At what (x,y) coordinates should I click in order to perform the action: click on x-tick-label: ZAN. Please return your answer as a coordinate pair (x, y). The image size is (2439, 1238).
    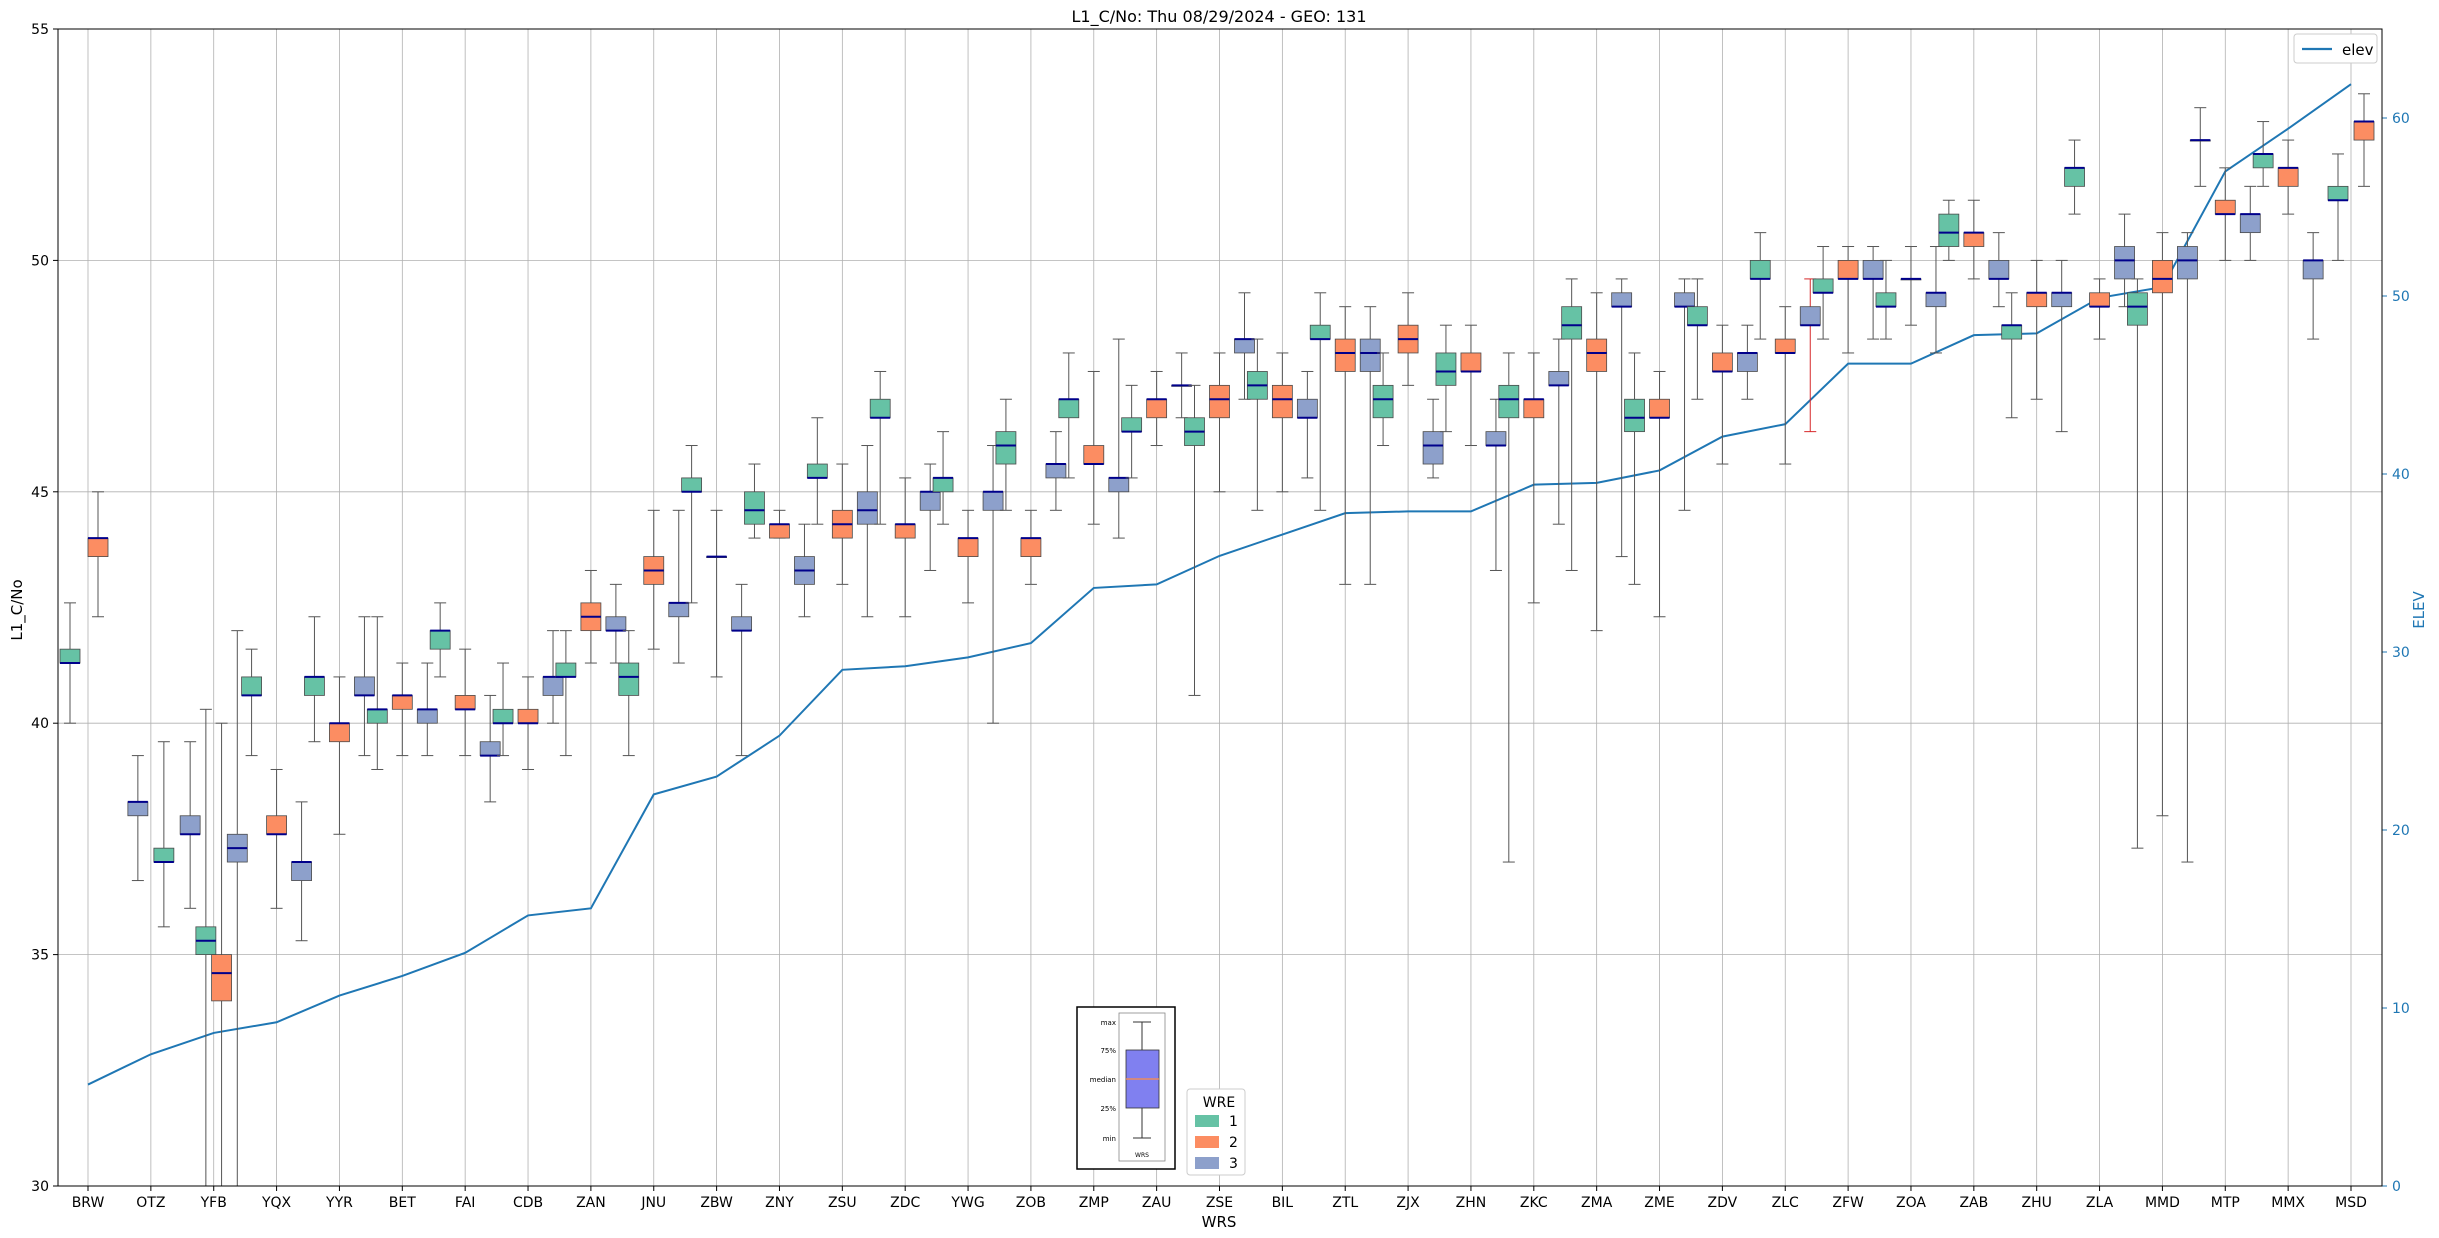
    Looking at the image, I should click on (591, 1203).